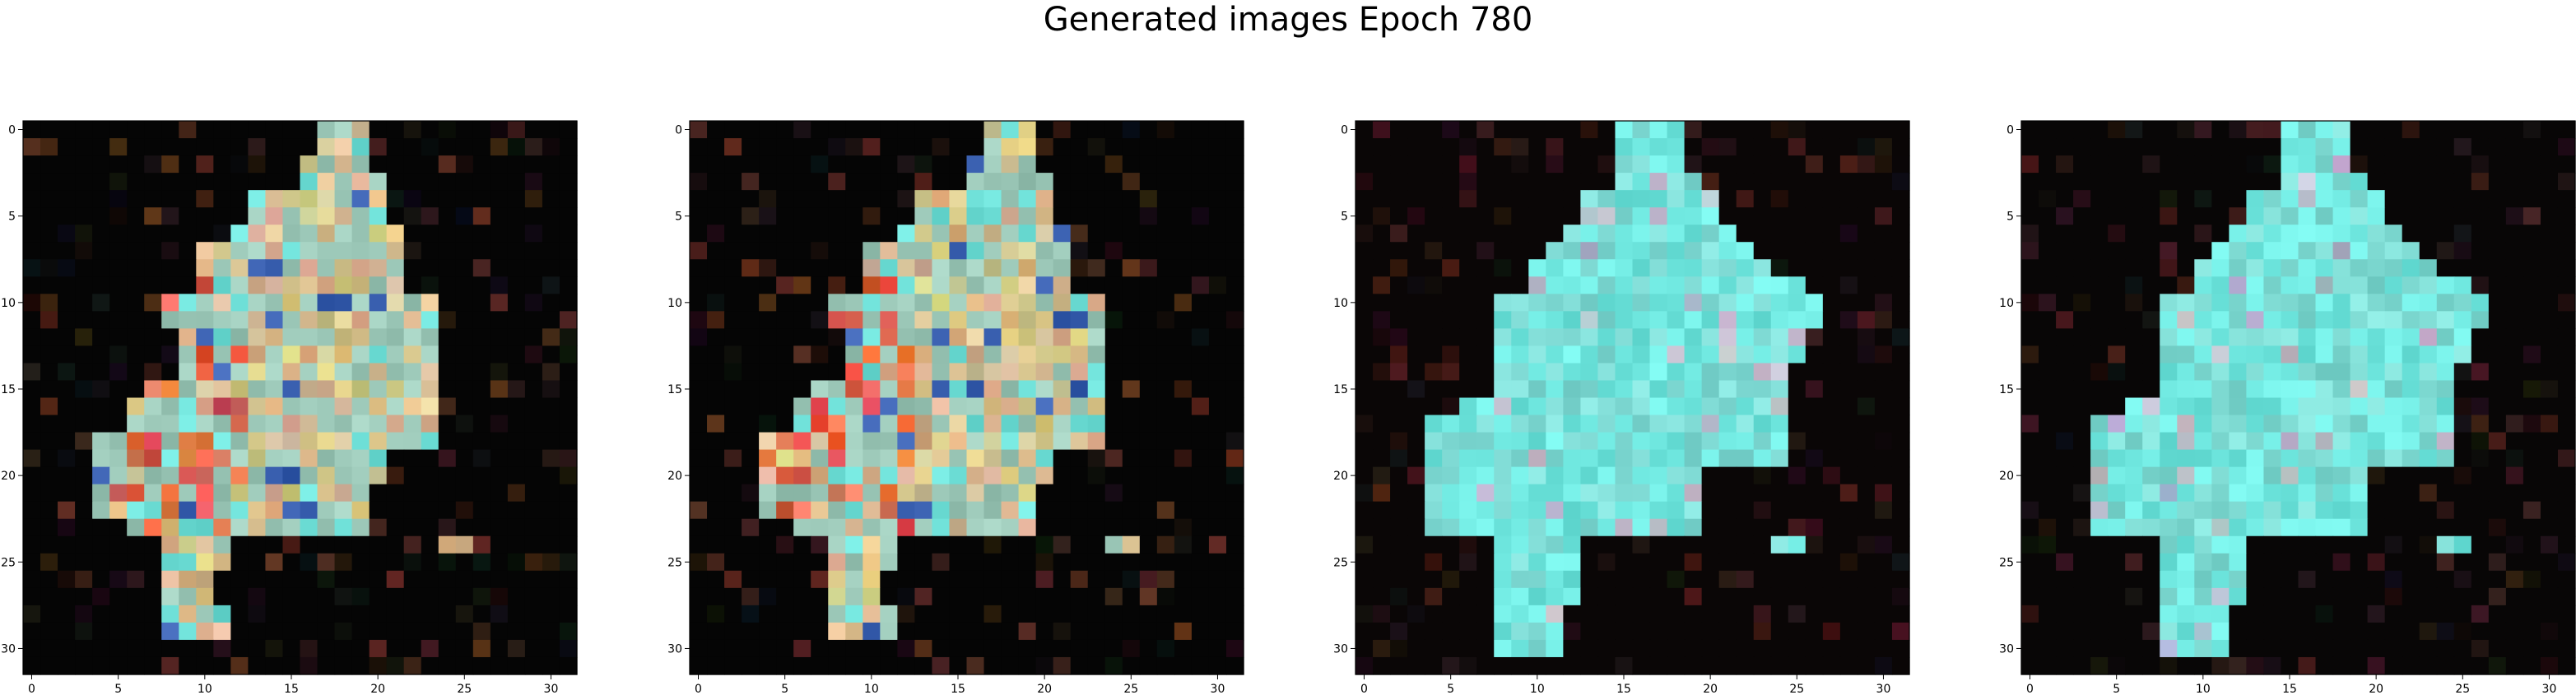 The image size is (2576, 695). What do you see at coordinates (2030, 689) in the screenshot?
I see `x-tick-label: 0` at bounding box center [2030, 689].